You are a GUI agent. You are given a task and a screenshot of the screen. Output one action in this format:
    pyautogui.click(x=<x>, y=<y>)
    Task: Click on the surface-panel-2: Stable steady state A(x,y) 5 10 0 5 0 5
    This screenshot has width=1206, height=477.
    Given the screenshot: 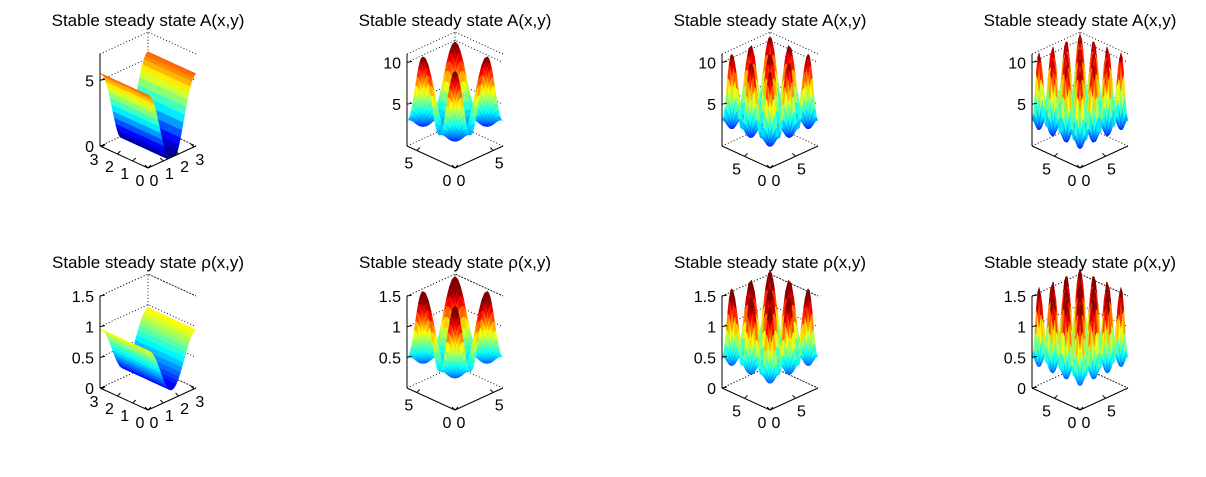 What is the action you would take?
    pyautogui.click(x=455, y=100)
    